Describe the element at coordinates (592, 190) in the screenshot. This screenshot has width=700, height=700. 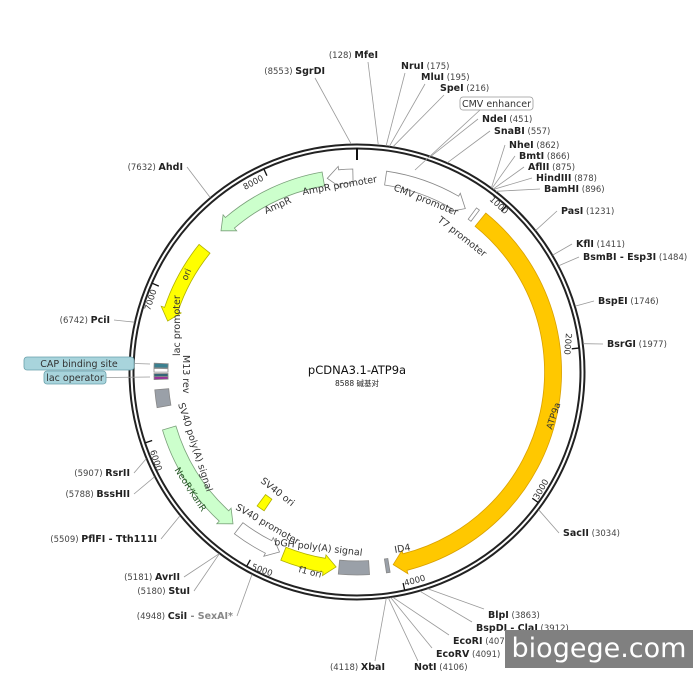
I see `enzyme-position: (896)` at that location.